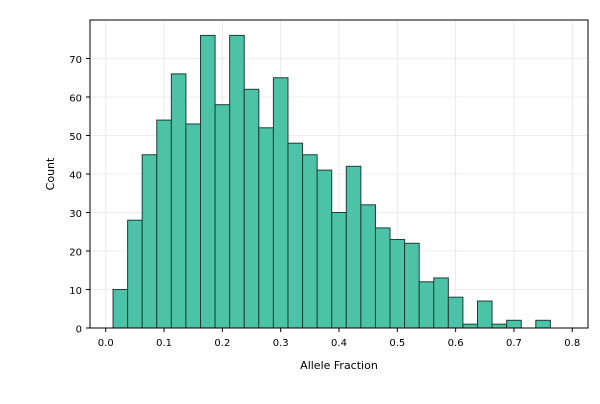 This screenshot has width=600, height=404. Describe the element at coordinates (75, 99) in the screenshot. I see `y-tick-label: 60` at that location.